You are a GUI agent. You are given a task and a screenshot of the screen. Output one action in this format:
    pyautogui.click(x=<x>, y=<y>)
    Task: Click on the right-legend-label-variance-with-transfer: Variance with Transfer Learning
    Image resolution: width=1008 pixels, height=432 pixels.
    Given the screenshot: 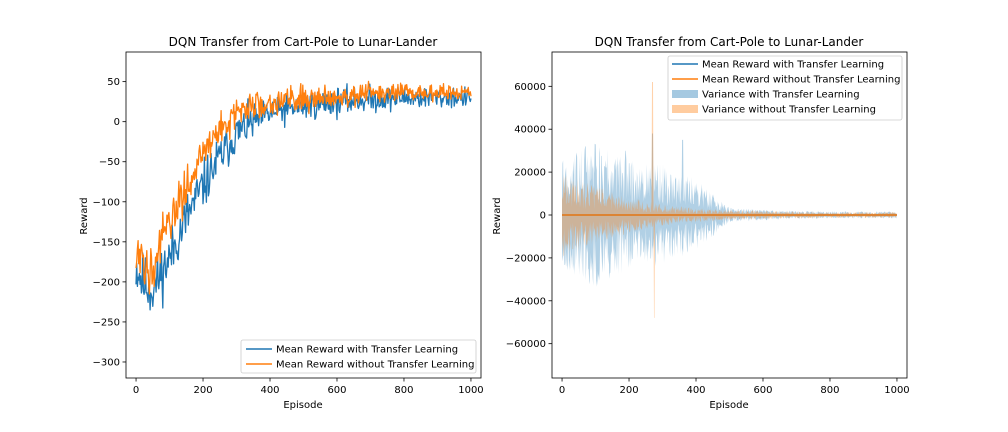 What is the action you would take?
    pyautogui.click(x=781, y=95)
    